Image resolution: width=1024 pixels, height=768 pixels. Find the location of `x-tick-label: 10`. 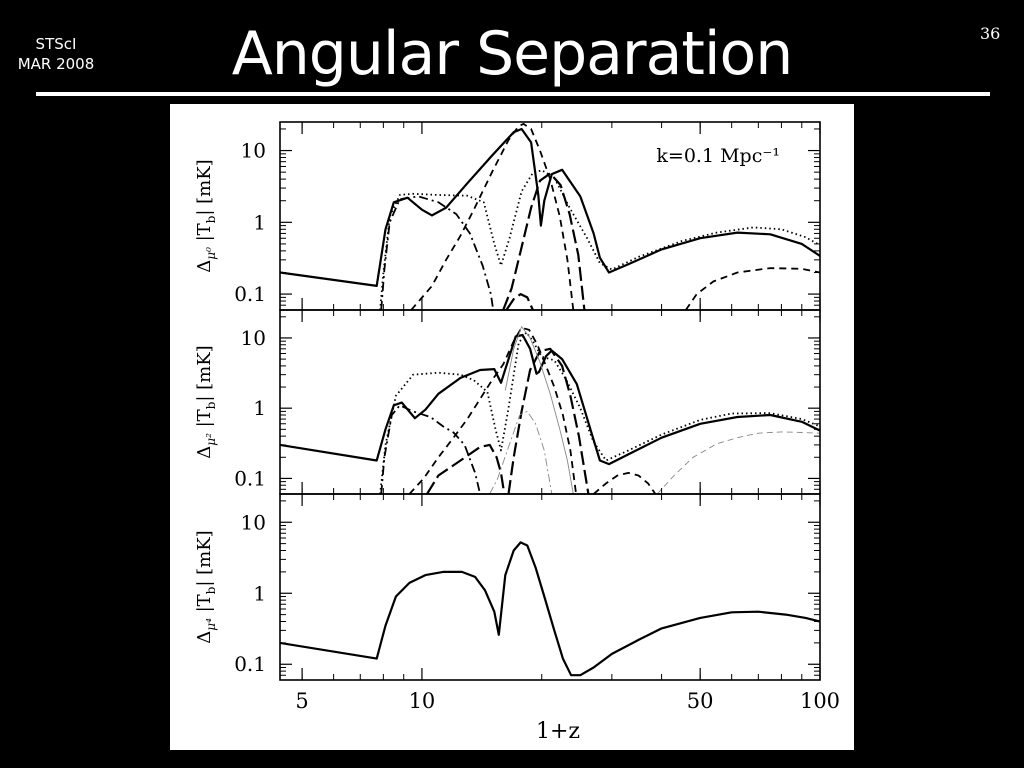

x-tick-label: 10 is located at coordinates (422, 701).